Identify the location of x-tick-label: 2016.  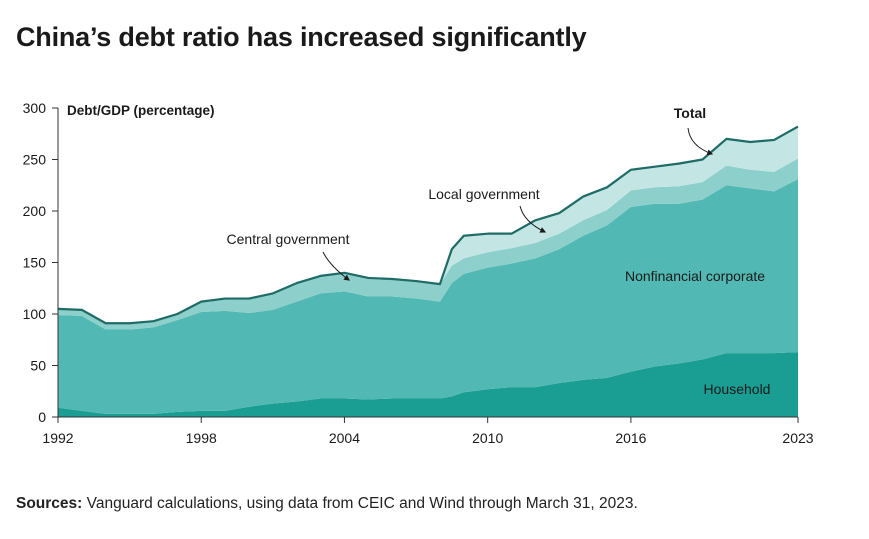
(630, 438).